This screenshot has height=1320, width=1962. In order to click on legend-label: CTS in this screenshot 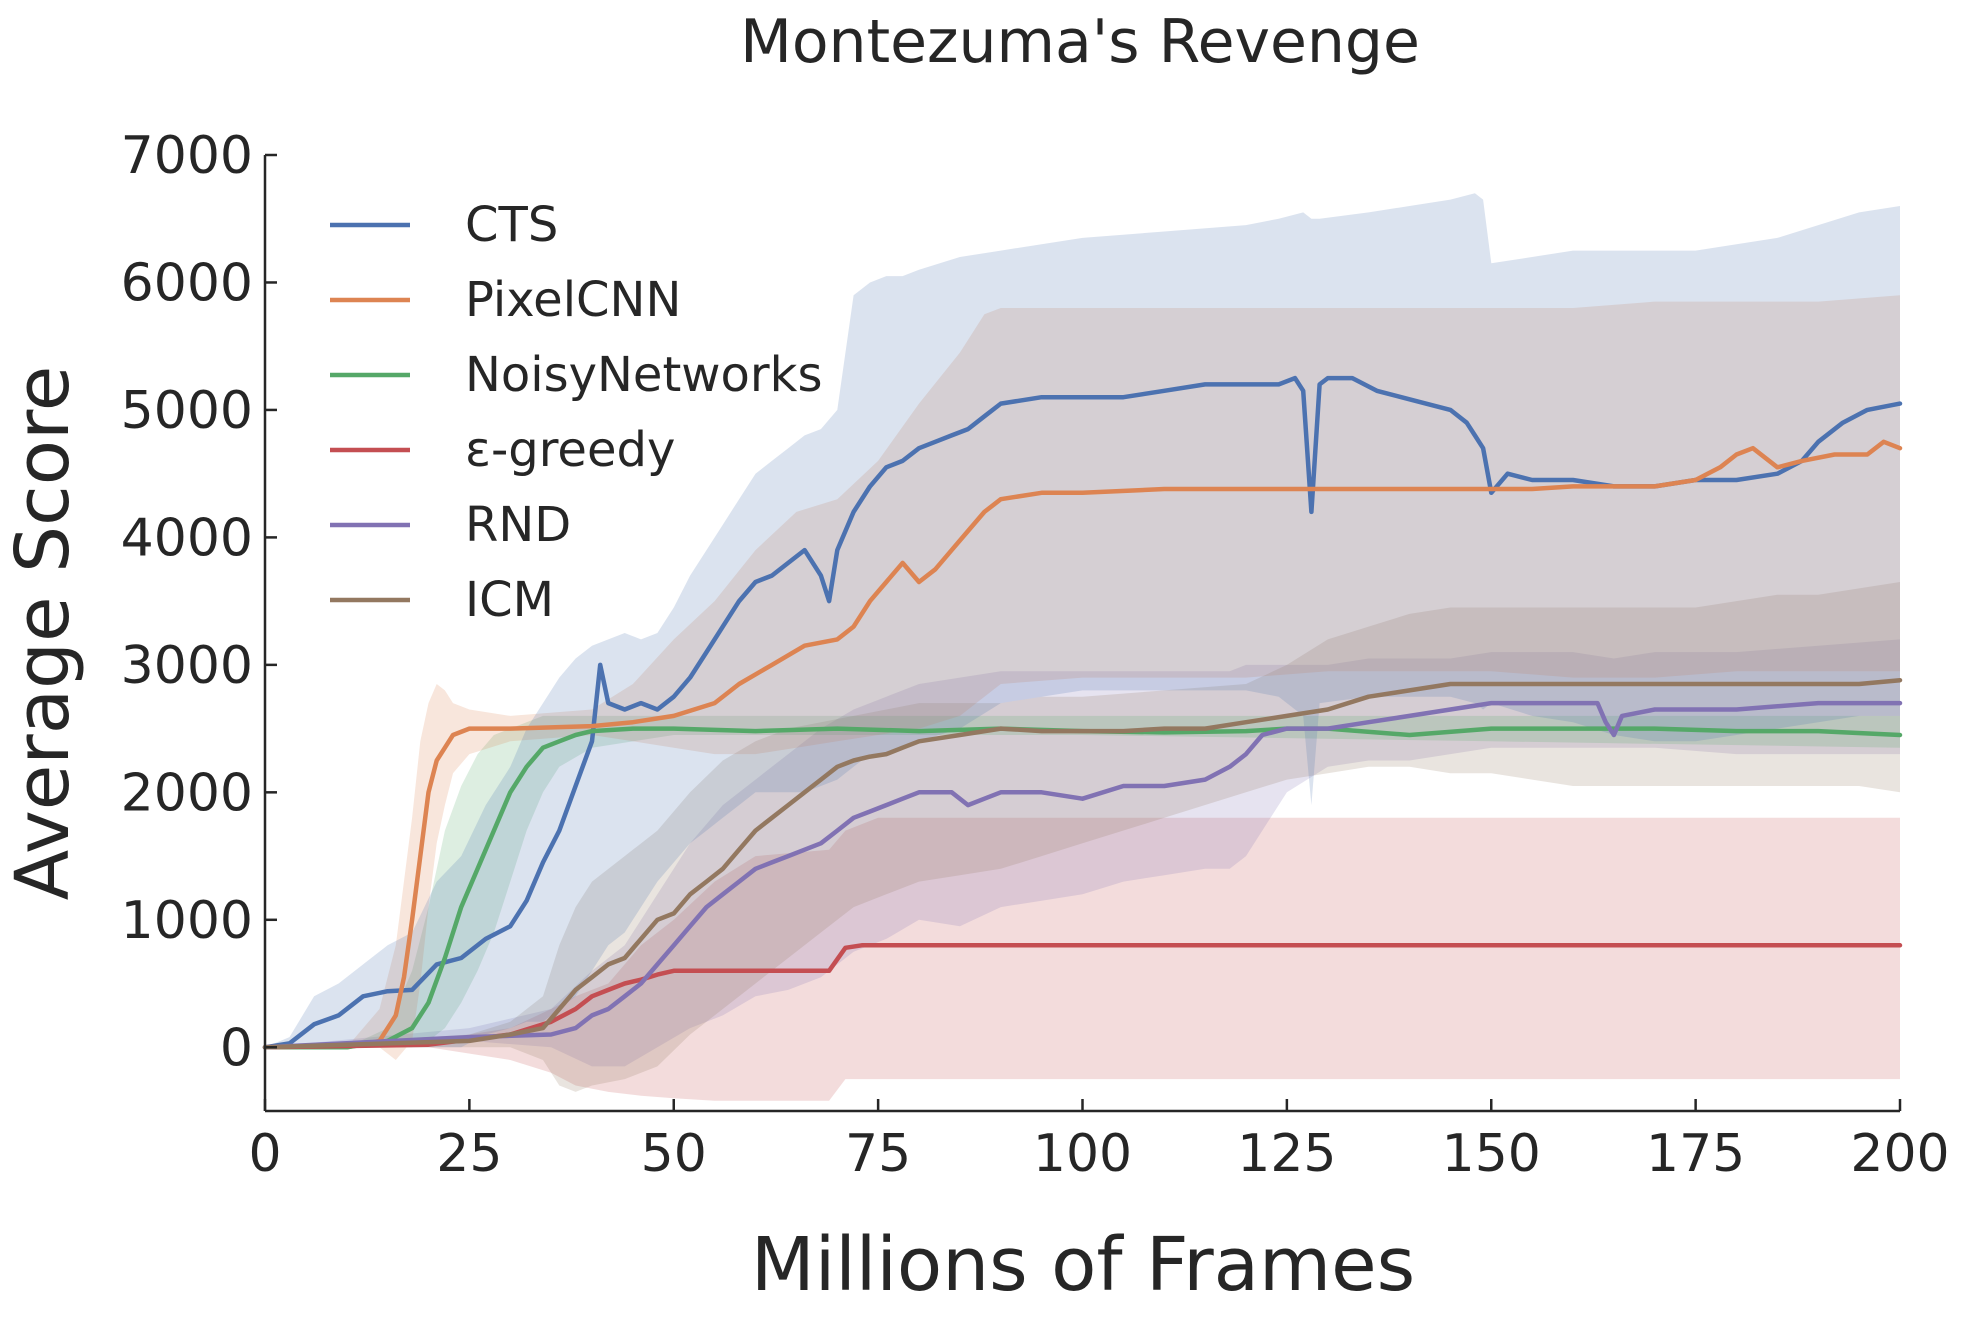, I will do `click(511, 225)`.